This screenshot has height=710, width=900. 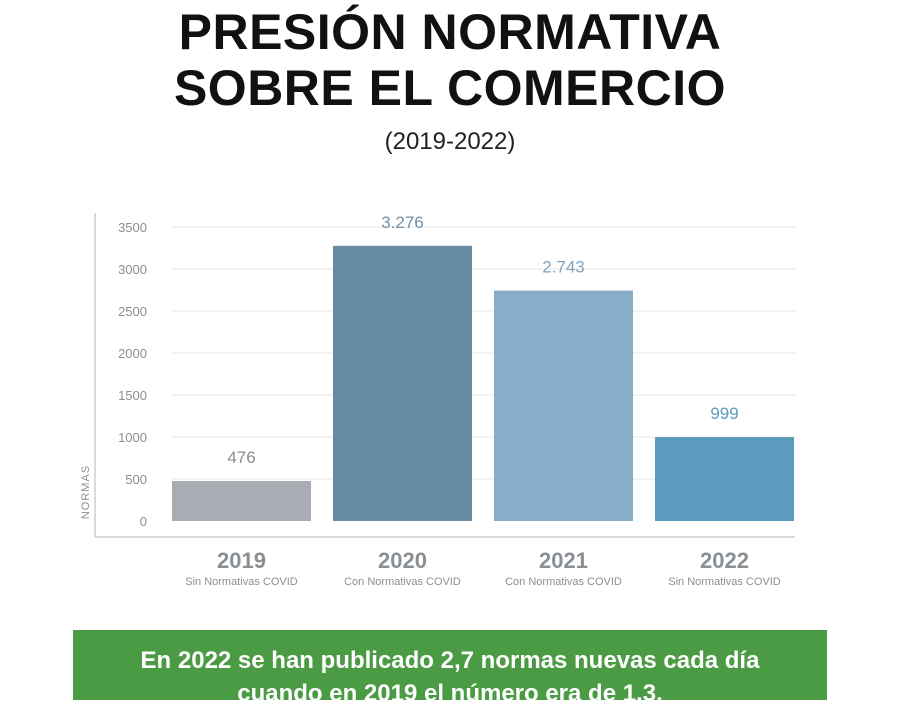 What do you see at coordinates (724, 560) in the screenshot?
I see `x-tick-label: 2022` at bounding box center [724, 560].